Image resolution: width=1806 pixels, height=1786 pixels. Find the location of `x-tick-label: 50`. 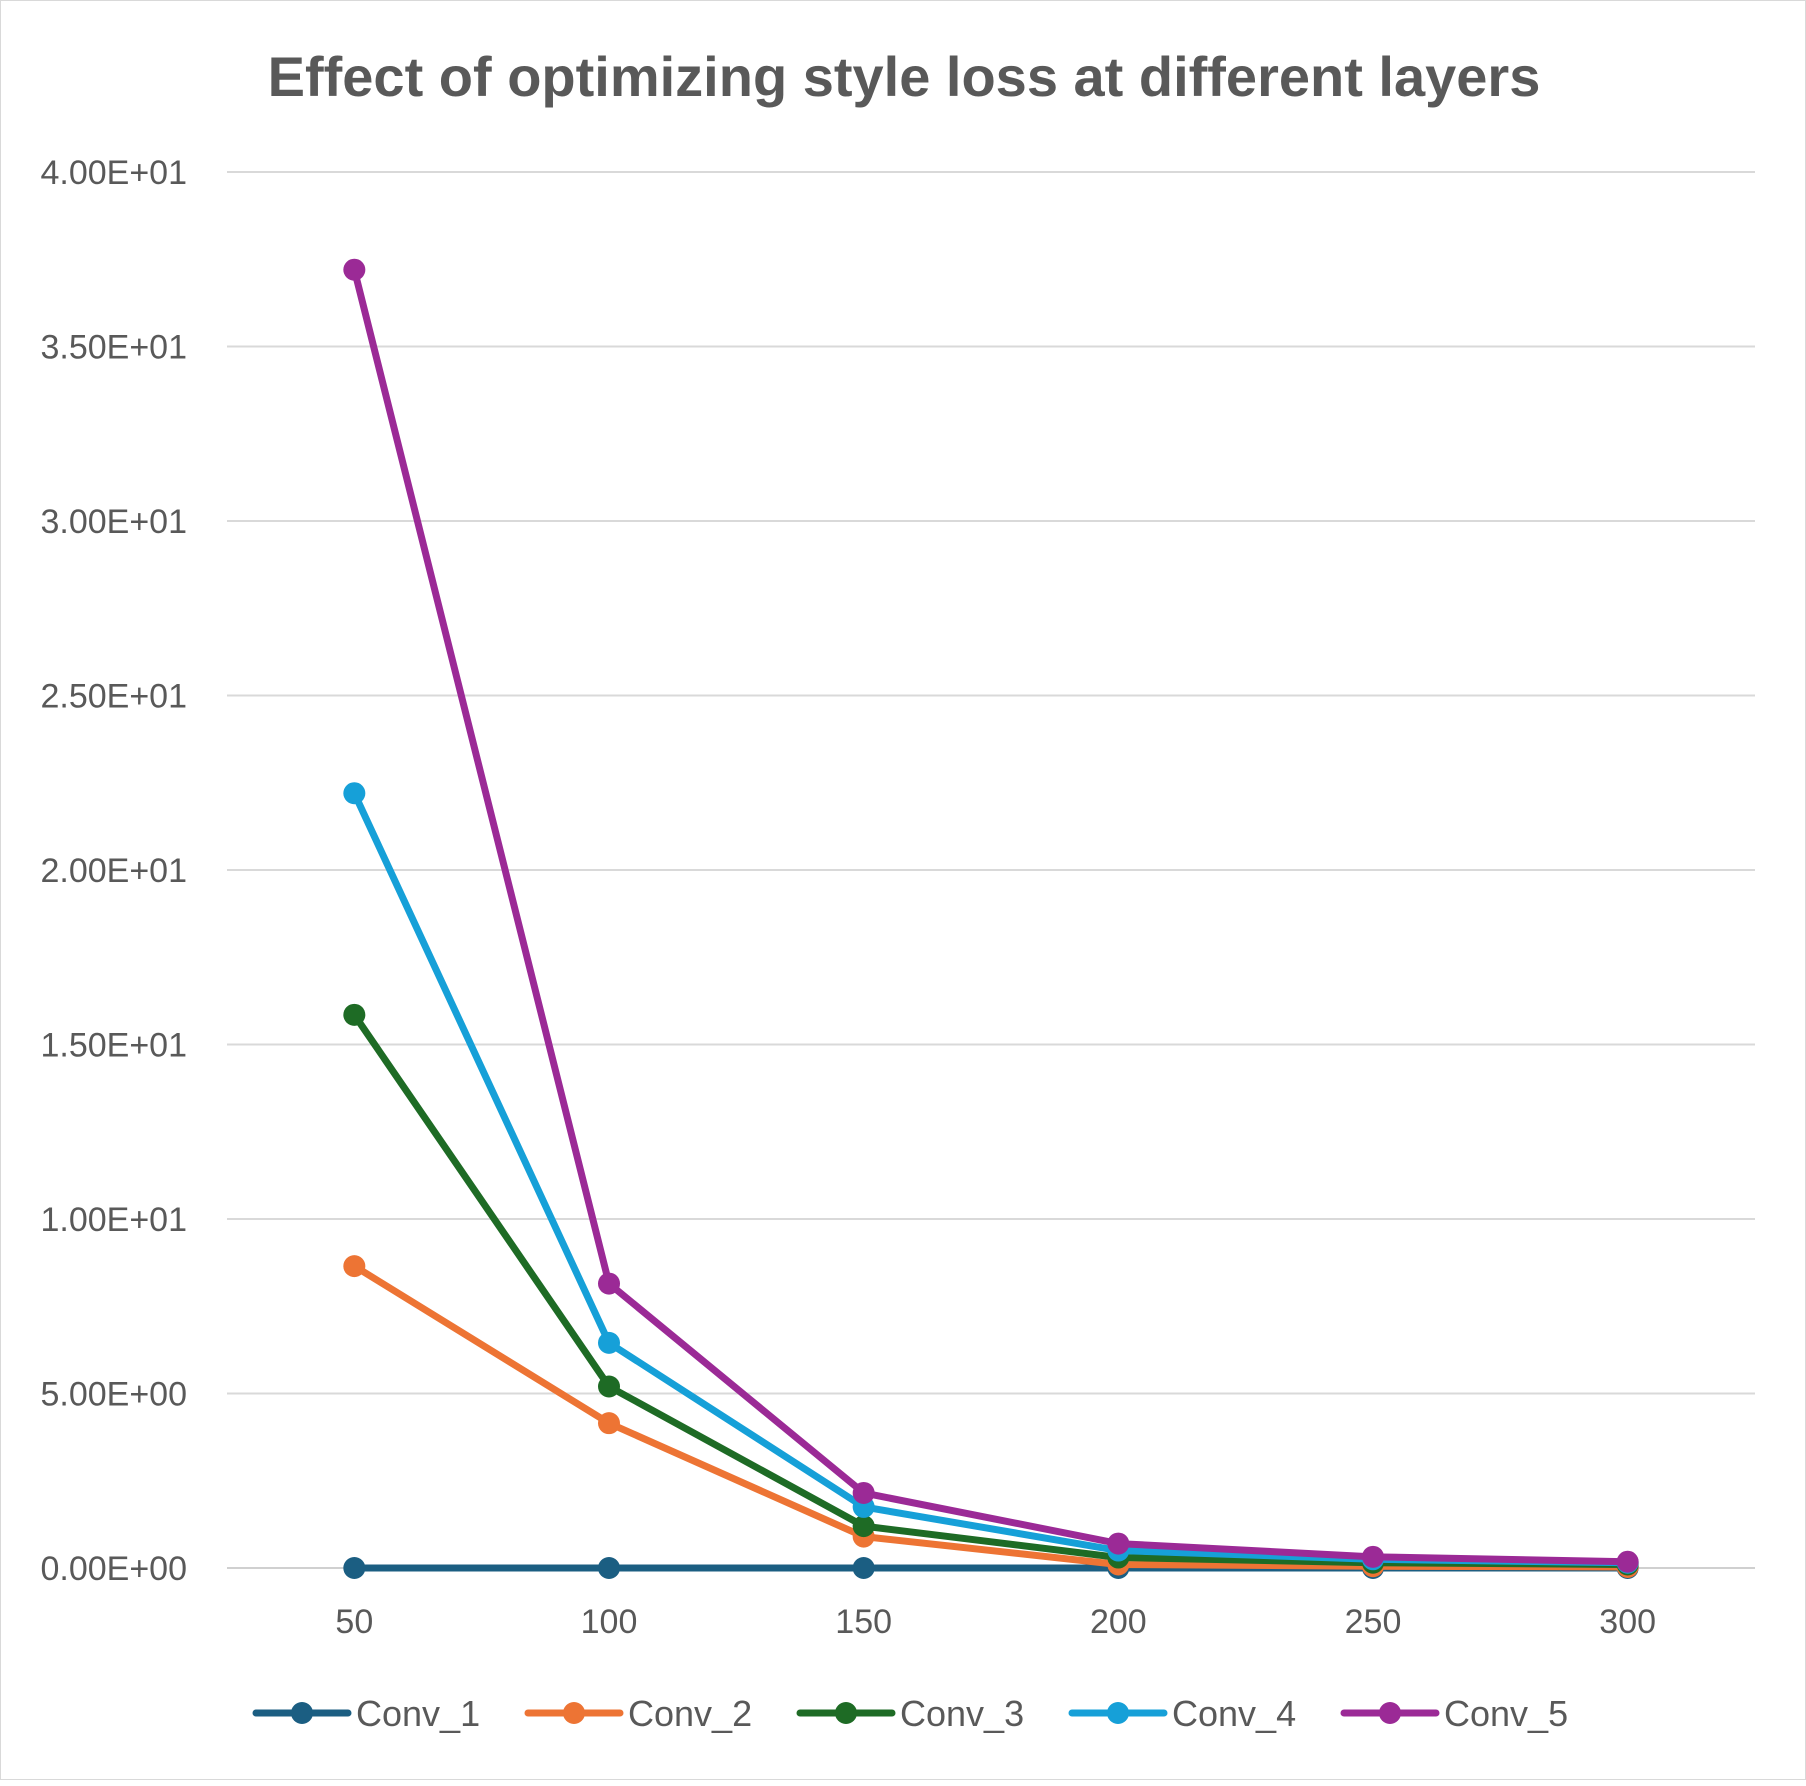

x-tick-label: 50 is located at coordinates (354, 1622).